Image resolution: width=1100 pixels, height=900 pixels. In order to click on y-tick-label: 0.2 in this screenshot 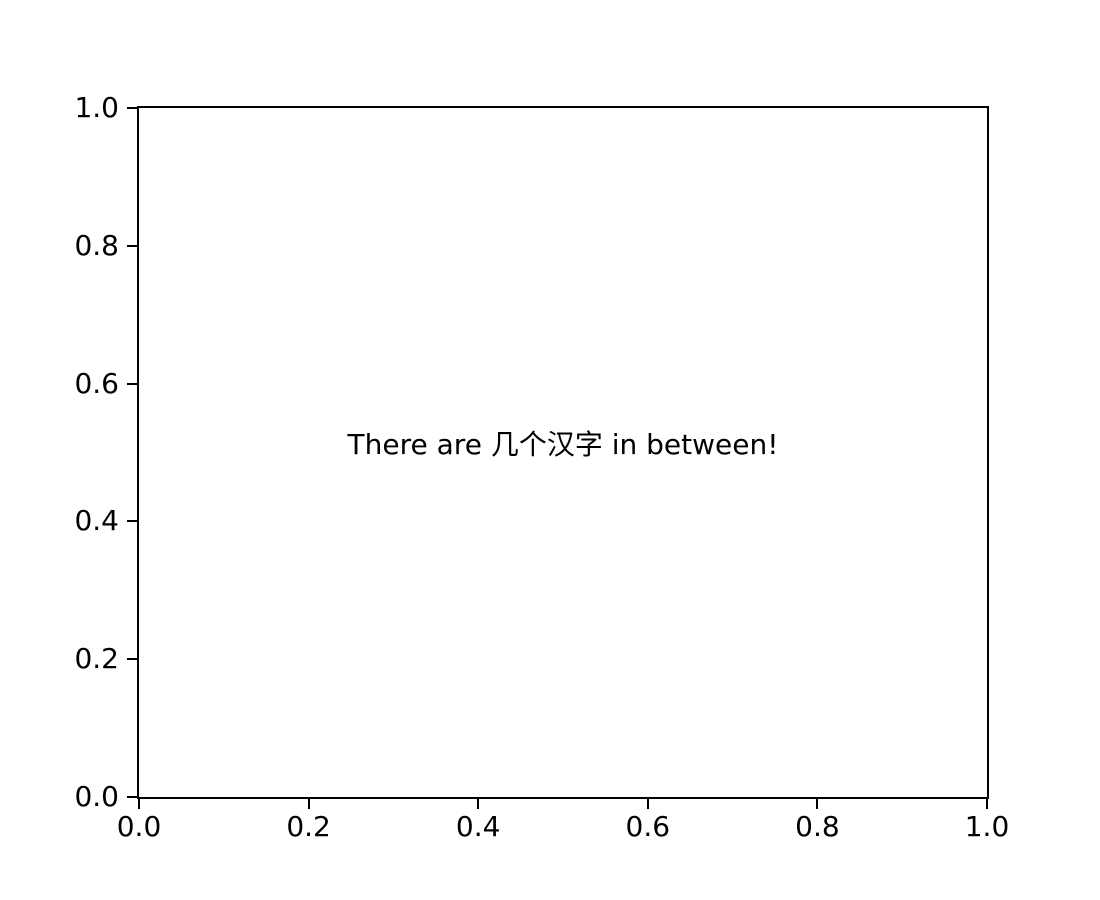, I will do `click(96, 659)`.